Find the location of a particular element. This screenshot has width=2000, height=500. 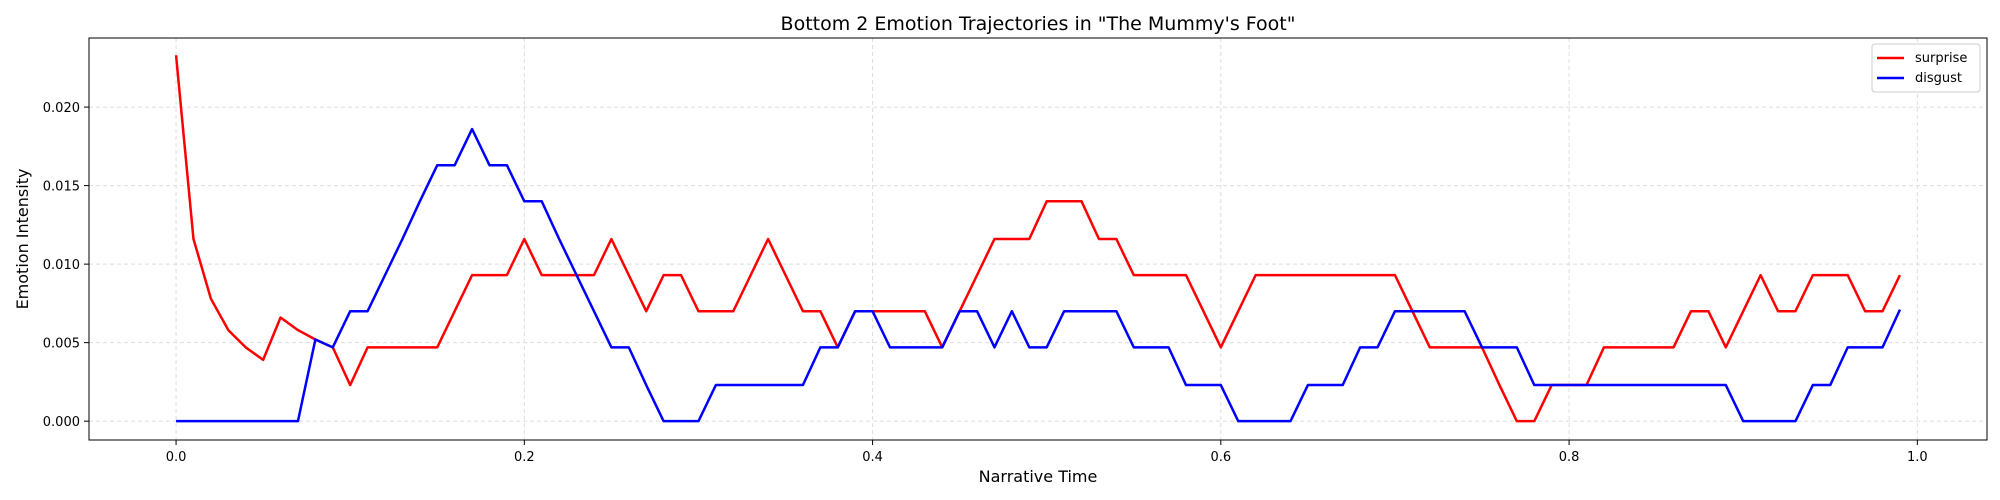

y-tick-label: 0.000 is located at coordinates (61, 422).